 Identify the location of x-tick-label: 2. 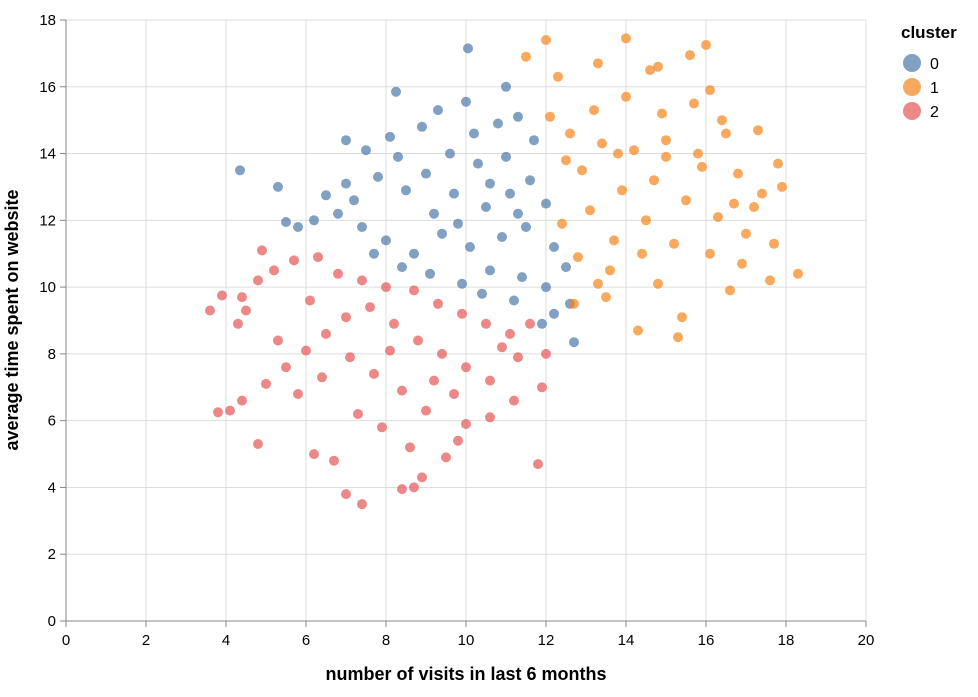
(146, 640).